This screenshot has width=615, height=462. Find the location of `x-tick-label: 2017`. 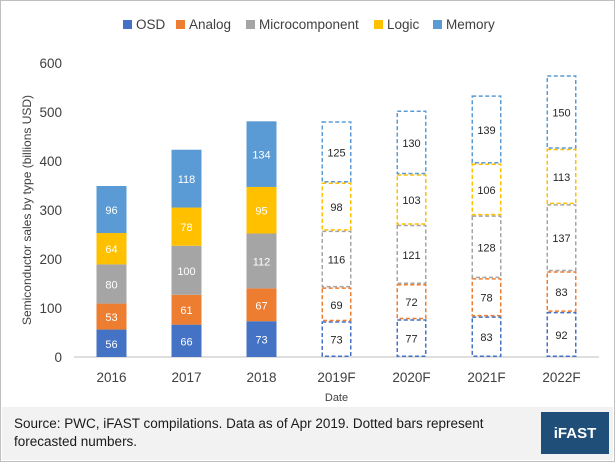

x-tick-label: 2017 is located at coordinates (186, 377).